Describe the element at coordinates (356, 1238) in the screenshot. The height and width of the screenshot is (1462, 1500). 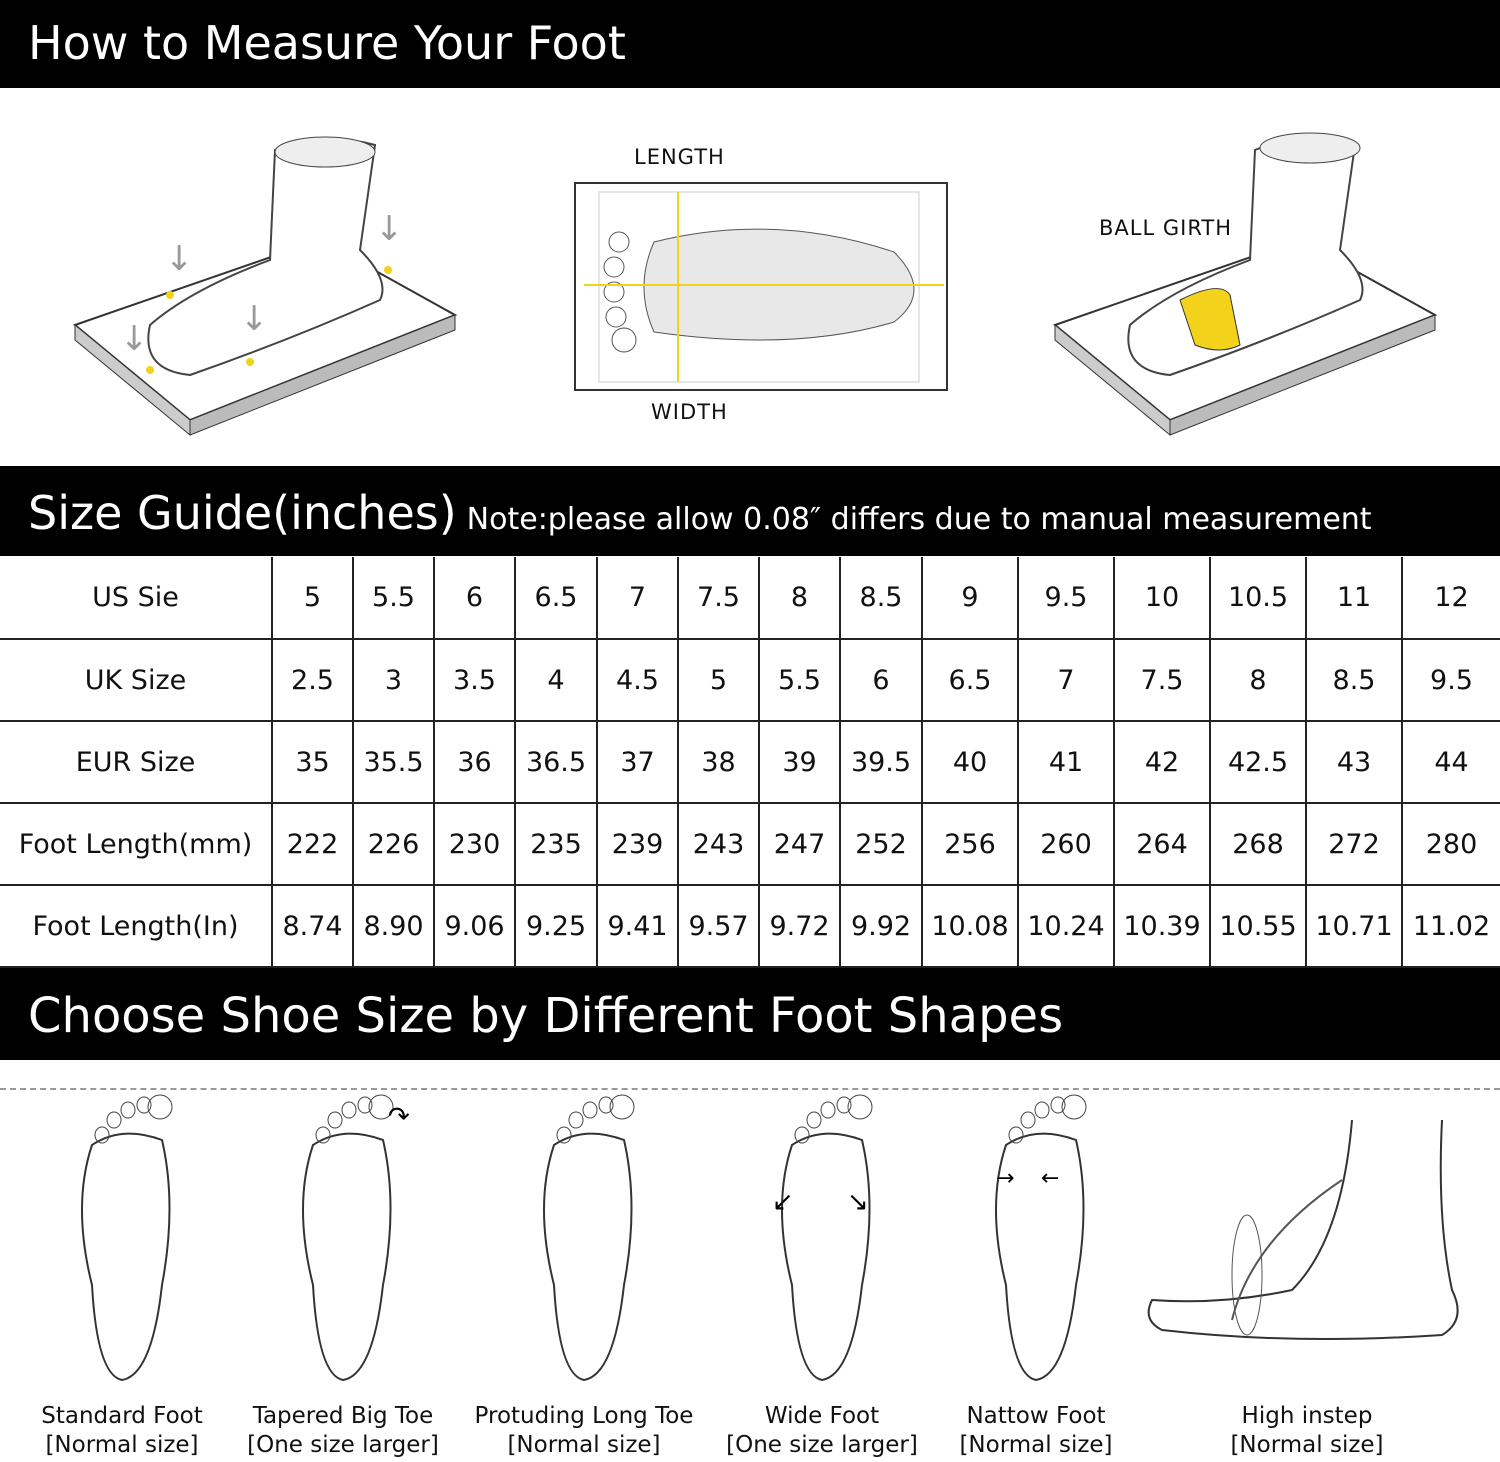
I see `foot-outline-drawing: ↷` at that location.